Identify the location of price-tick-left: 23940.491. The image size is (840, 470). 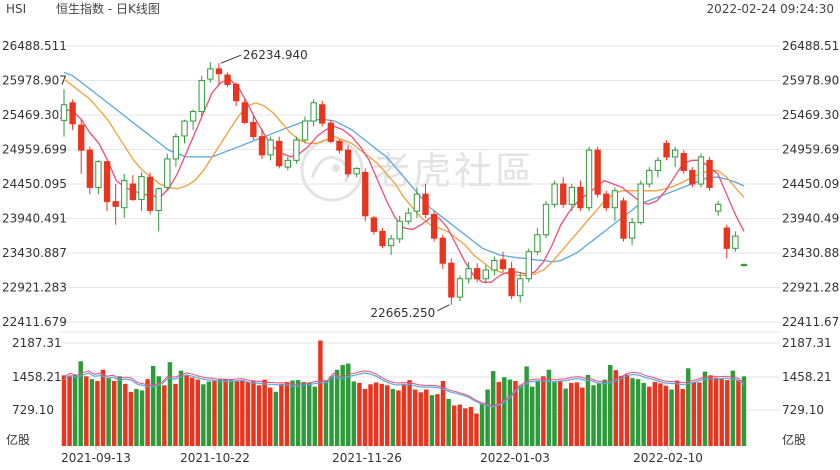
(34, 219).